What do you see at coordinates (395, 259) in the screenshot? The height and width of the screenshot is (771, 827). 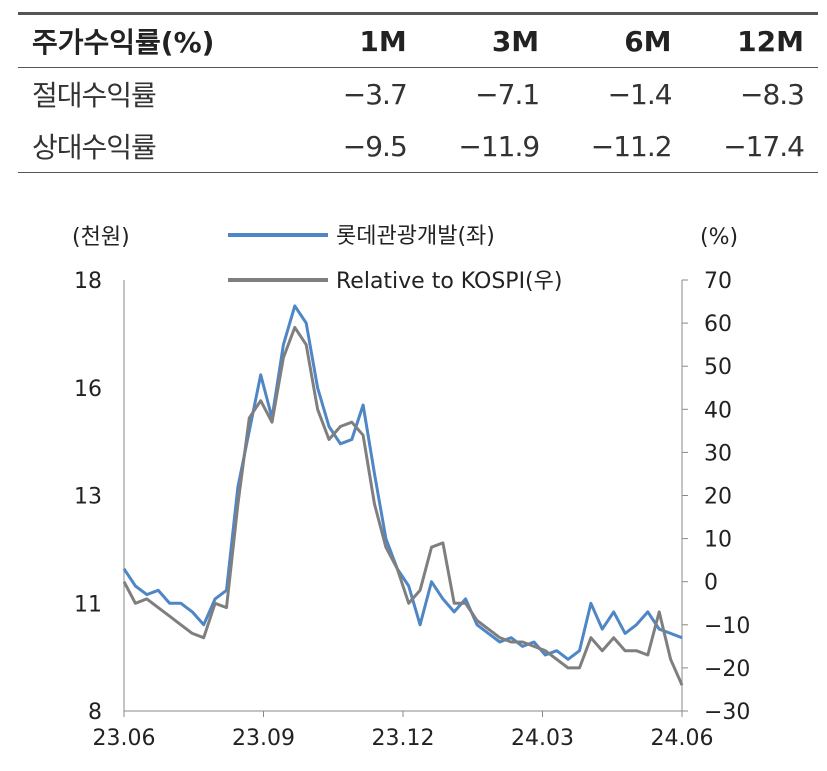 I see `legend: 롯데관광개발(좌) Relative to KOSPI(우)` at bounding box center [395, 259].